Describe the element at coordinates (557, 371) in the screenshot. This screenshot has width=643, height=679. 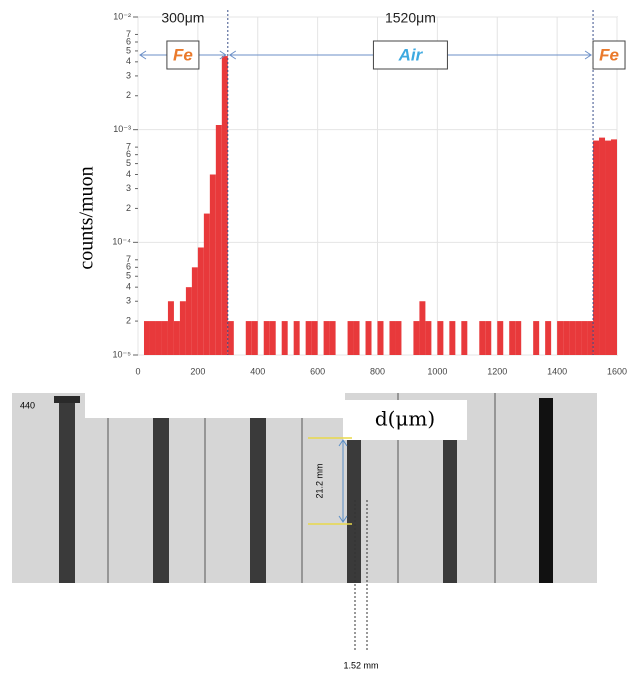
I see `x-tick-label: 1400` at that location.